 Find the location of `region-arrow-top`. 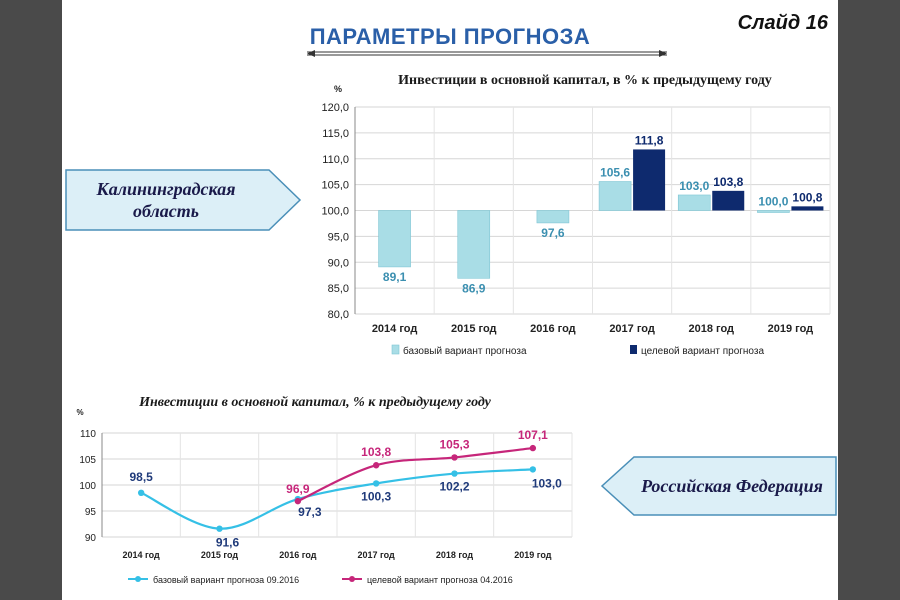

region-arrow-top is located at coordinates (183, 200).